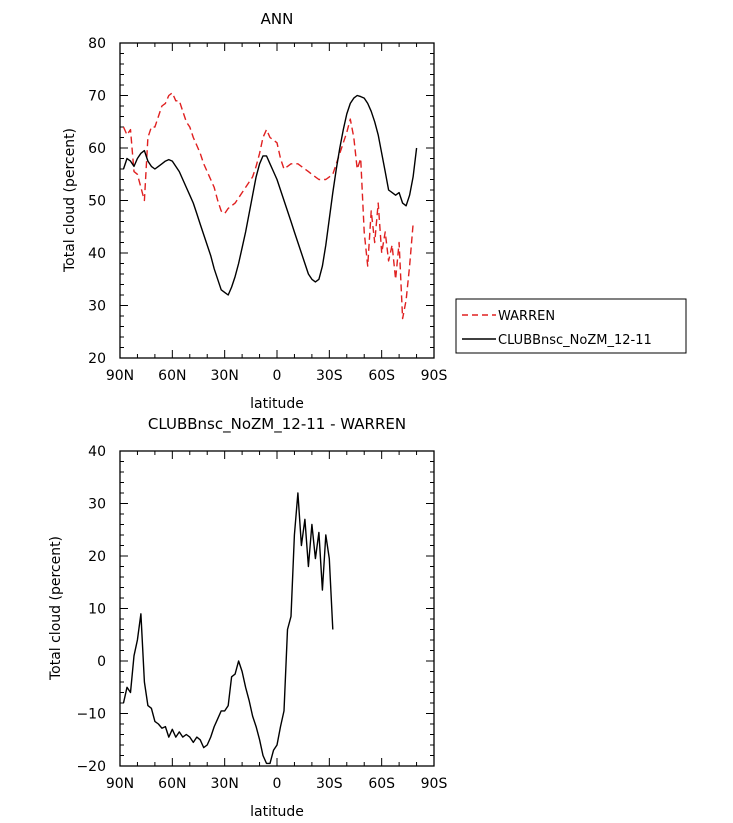 Image resolution: width=733 pixels, height=823 pixels. What do you see at coordinates (91, 715) in the screenshot?
I see `bottom-y-tick-label: −10` at bounding box center [91, 715].